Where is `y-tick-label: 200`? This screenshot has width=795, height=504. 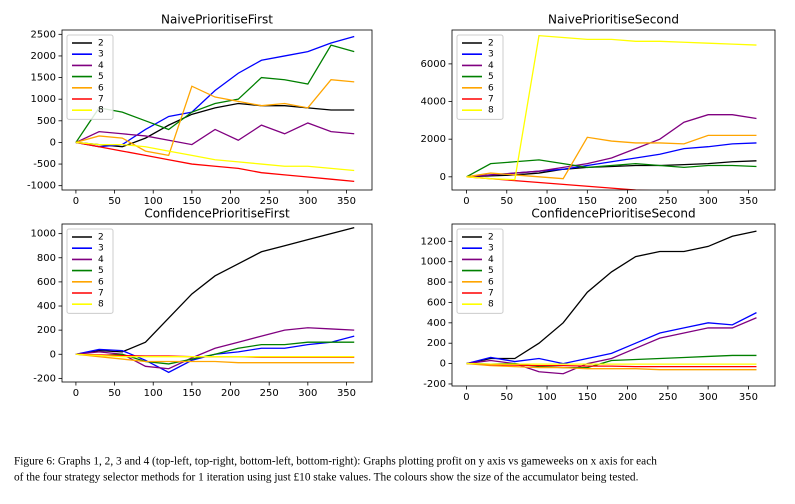 y-tick-label: 200 is located at coordinates (46, 330).